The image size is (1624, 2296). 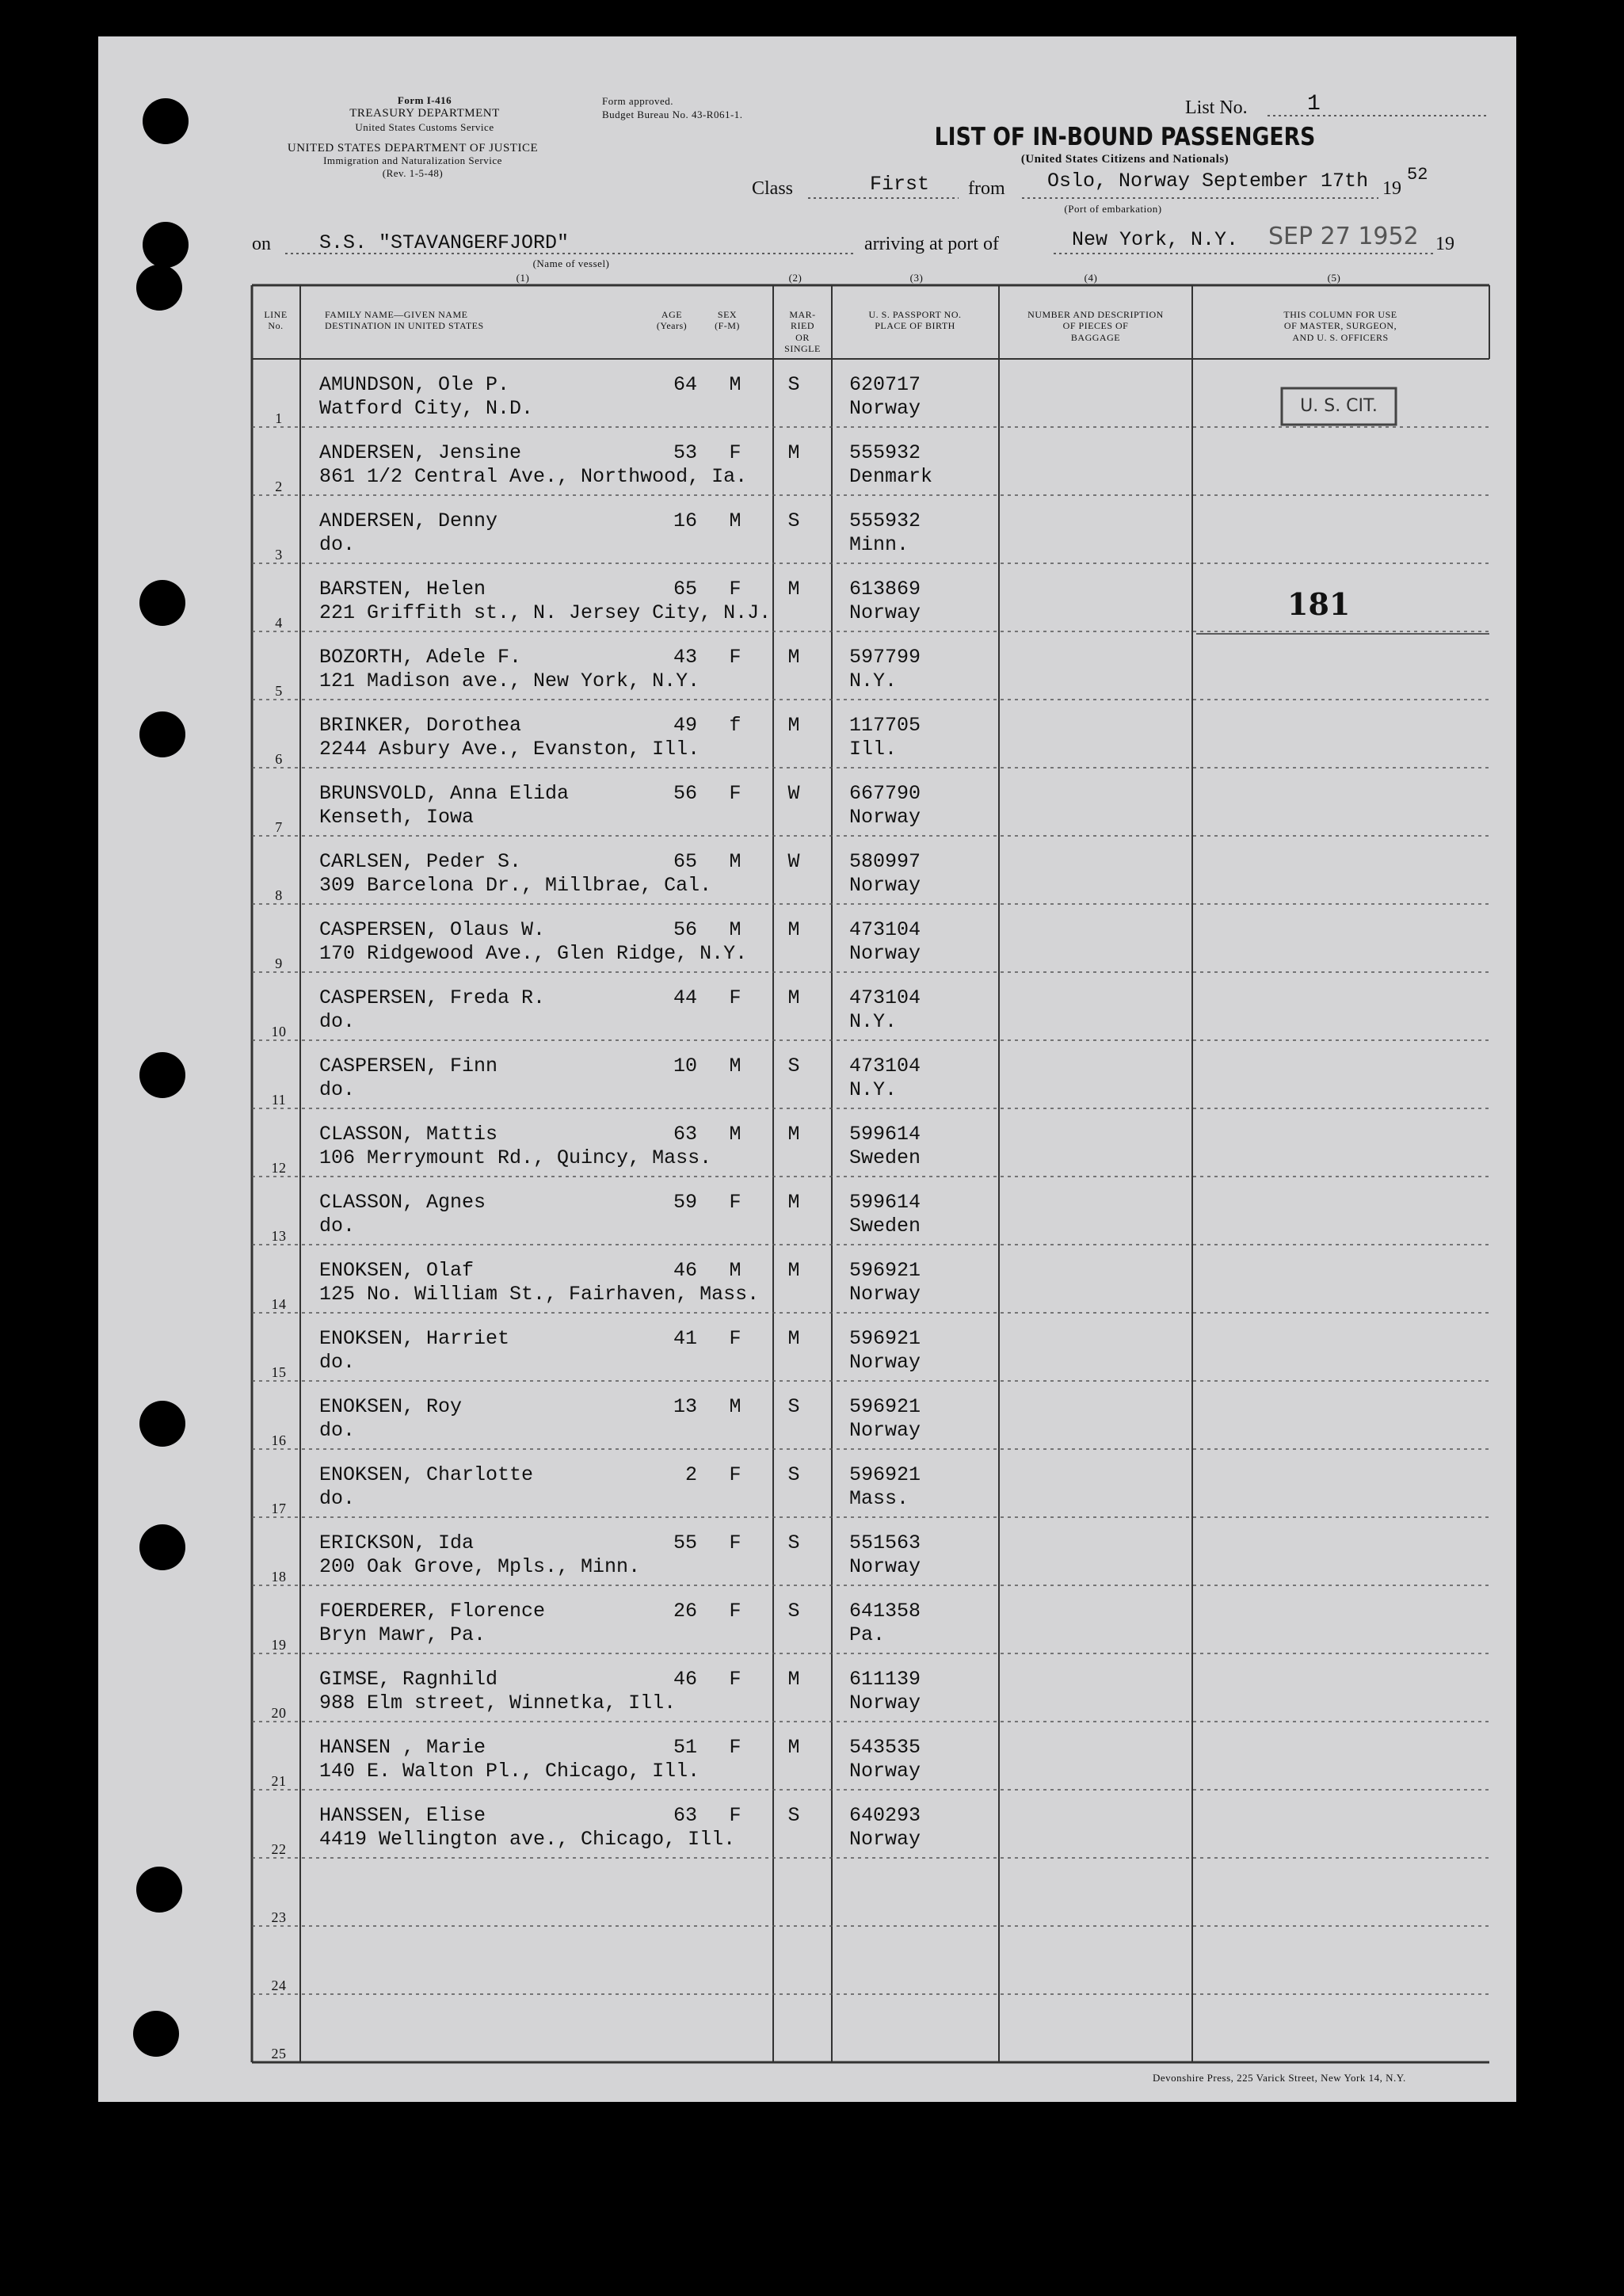 What do you see at coordinates (690, 1474) in the screenshot?
I see `age: 2` at bounding box center [690, 1474].